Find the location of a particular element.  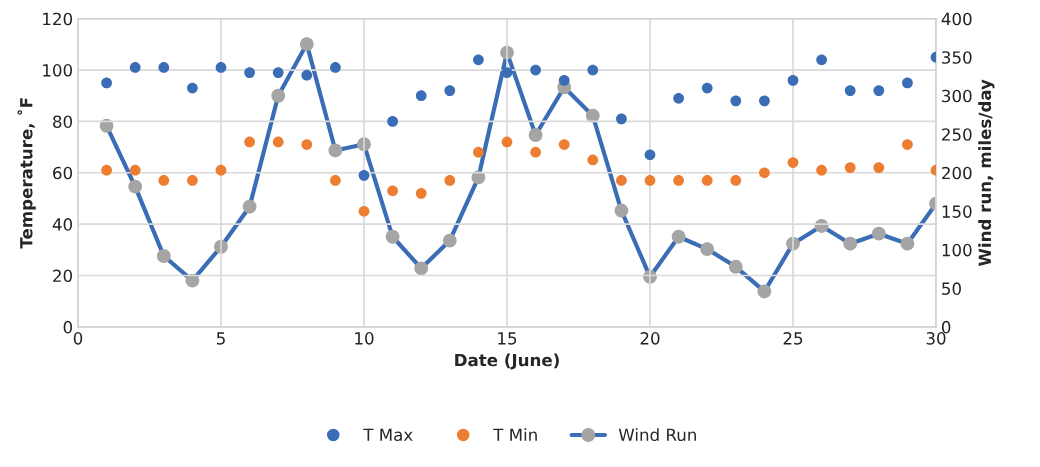

y-axis-title: Temperature, ˚F is located at coordinates (26, 173).